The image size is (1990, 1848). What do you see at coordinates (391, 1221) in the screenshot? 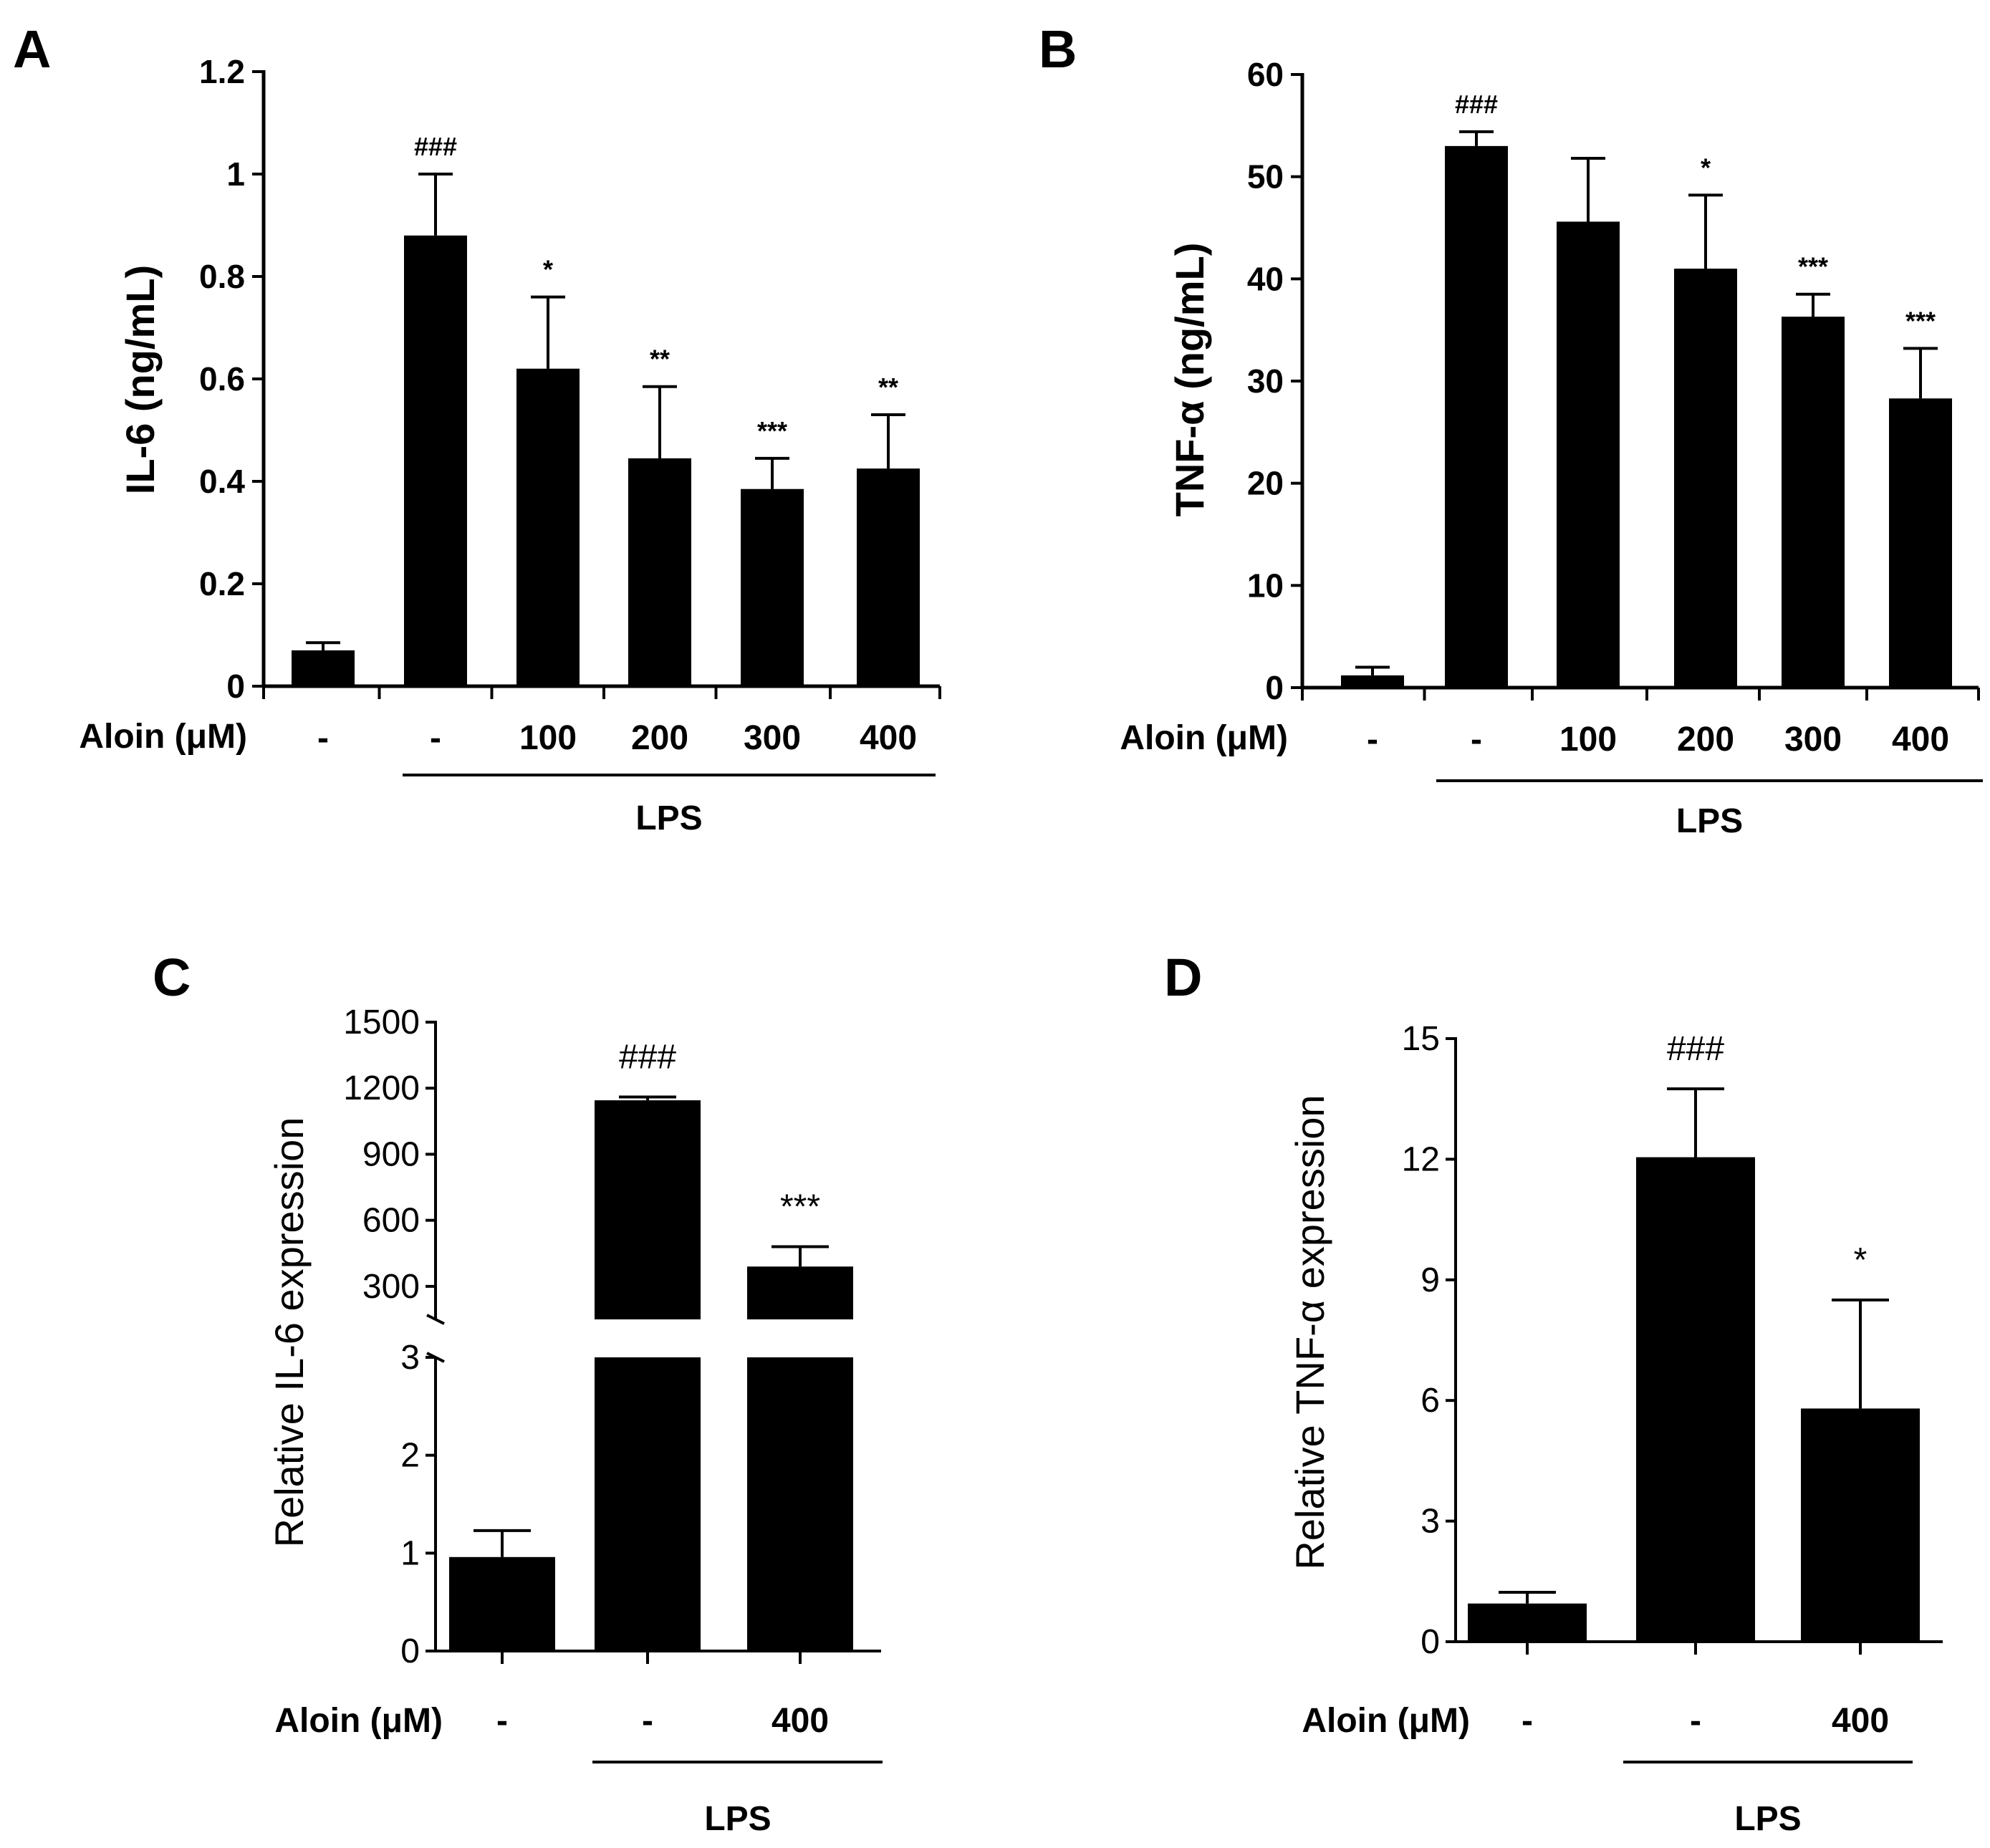
I see `y-tick-label: 600` at bounding box center [391, 1221].